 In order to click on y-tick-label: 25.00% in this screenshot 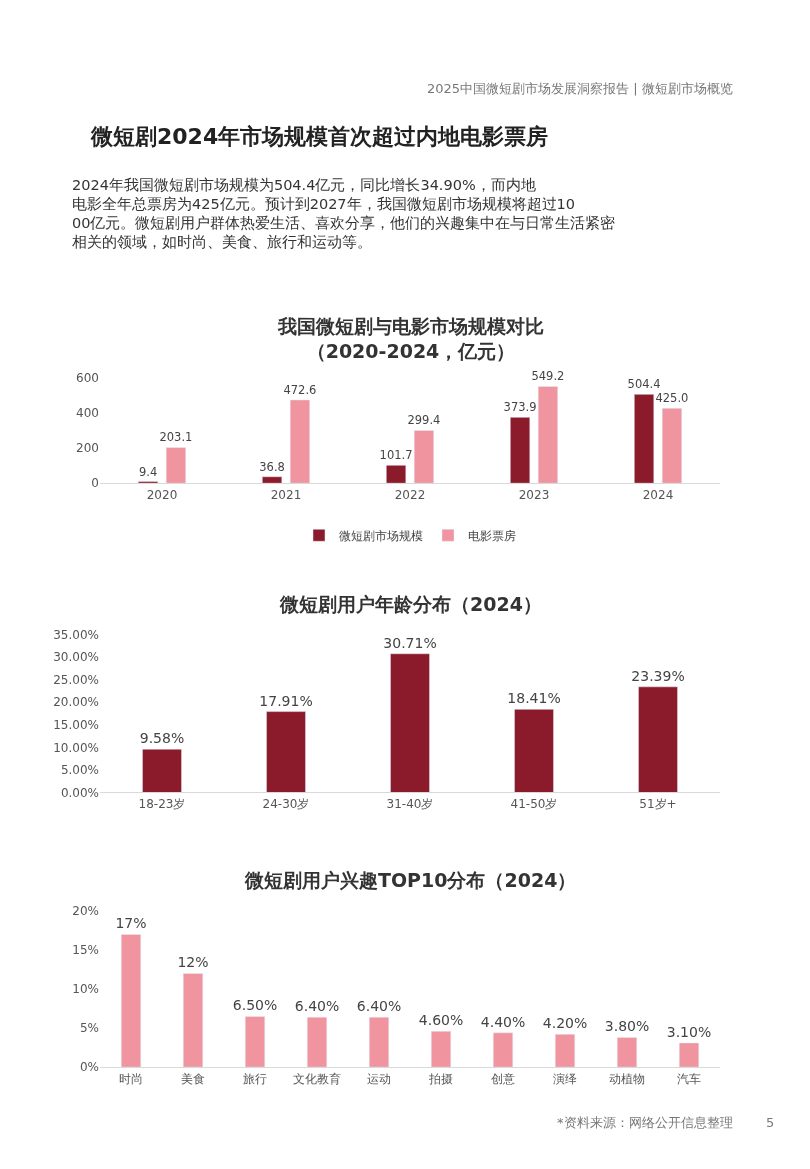, I will do `click(76, 679)`.